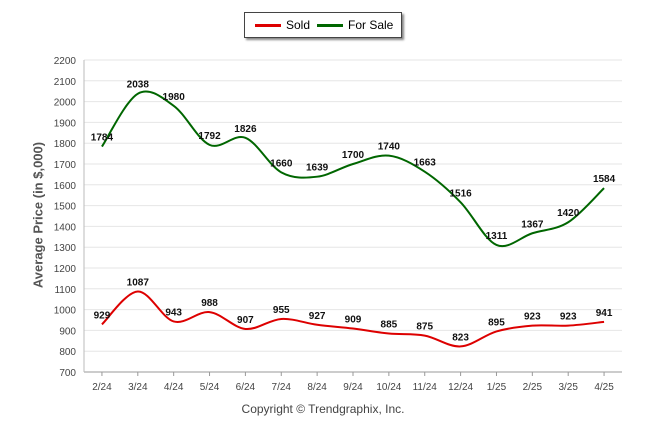  What do you see at coordinates (102, 315) in the screenshot?
I see `data-label-sold: 929` at bounding box center [102, 315].